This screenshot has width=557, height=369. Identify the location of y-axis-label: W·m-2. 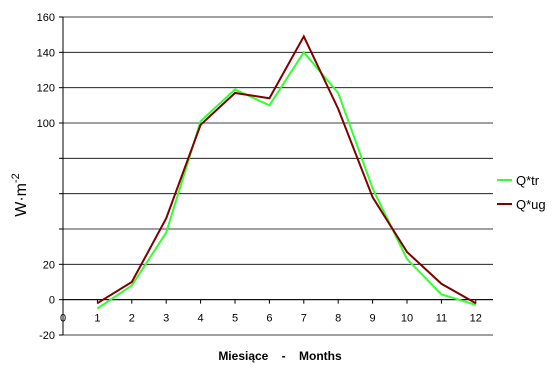
(20, 195).